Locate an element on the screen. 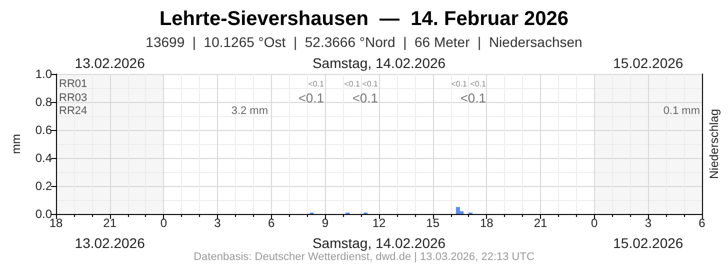 The image size is (728, 265). y-axis-title: mm is located at coordinates (16, 144).